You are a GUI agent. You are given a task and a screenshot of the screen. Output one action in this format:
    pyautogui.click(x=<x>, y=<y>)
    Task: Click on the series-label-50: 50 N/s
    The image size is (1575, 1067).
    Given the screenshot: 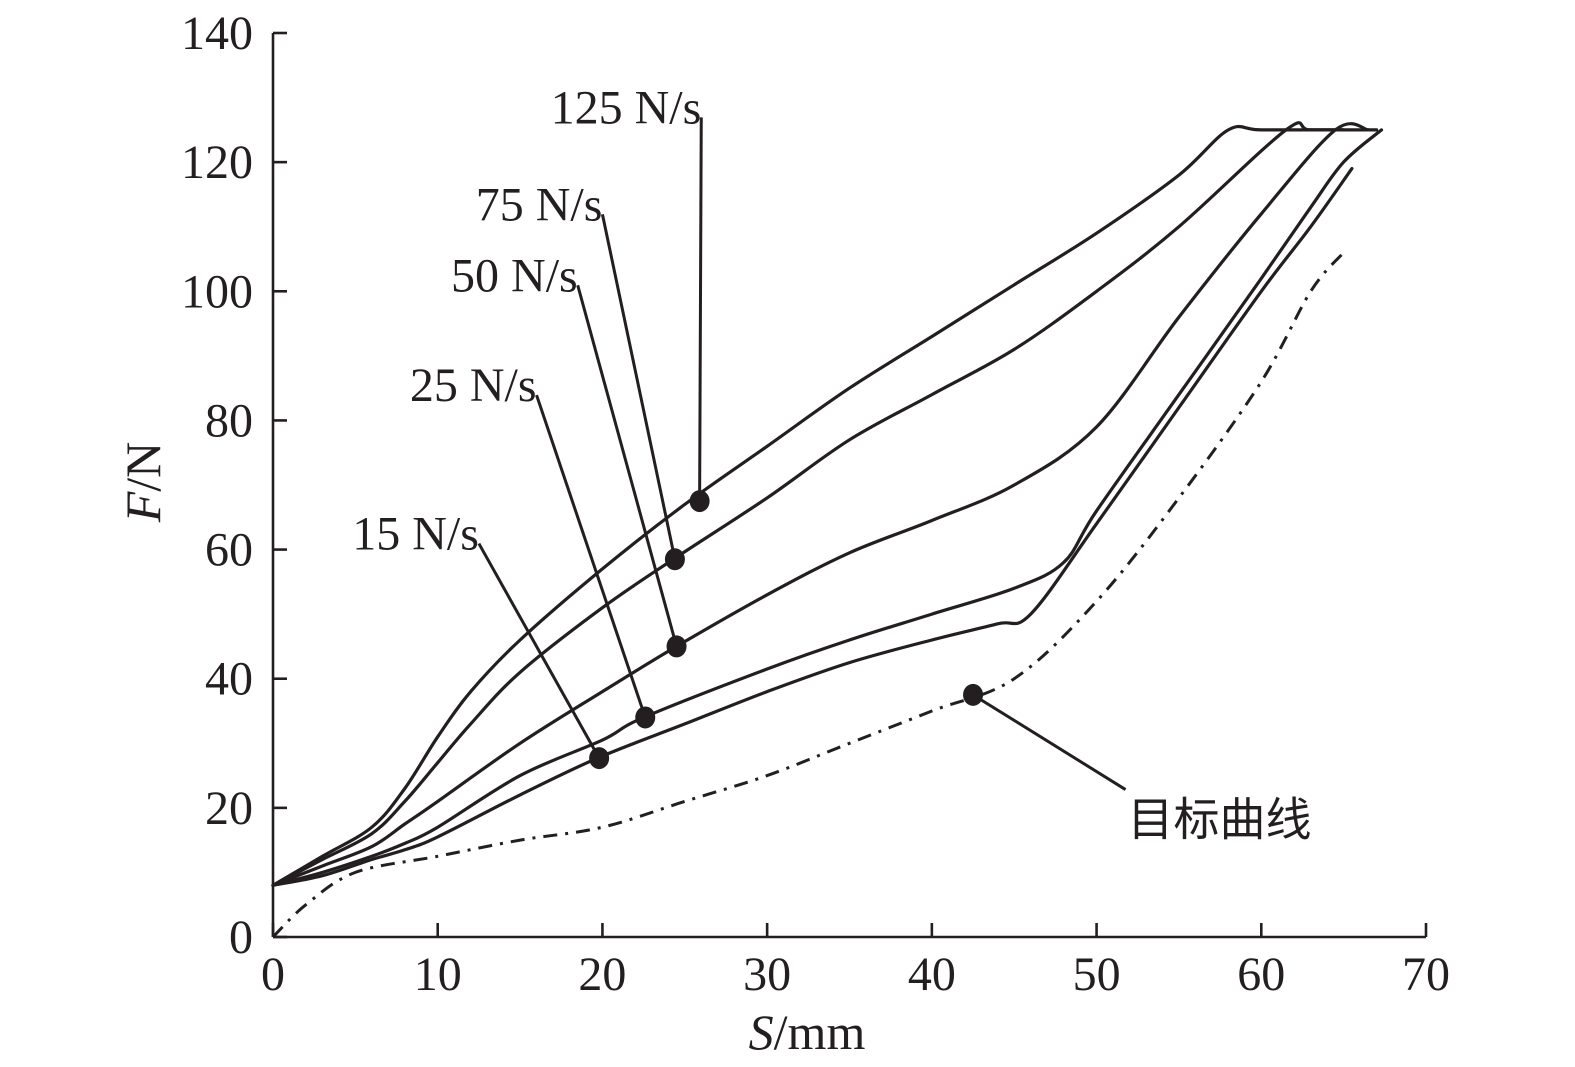 What is the action you would take?
    pyautogui.click(x=514, y=275)
    